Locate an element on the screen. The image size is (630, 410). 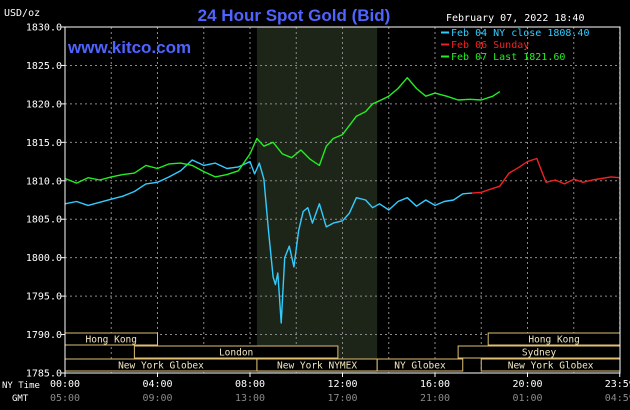
x-tick-label-ny: 12:00 is located at coordinates (342, 384).